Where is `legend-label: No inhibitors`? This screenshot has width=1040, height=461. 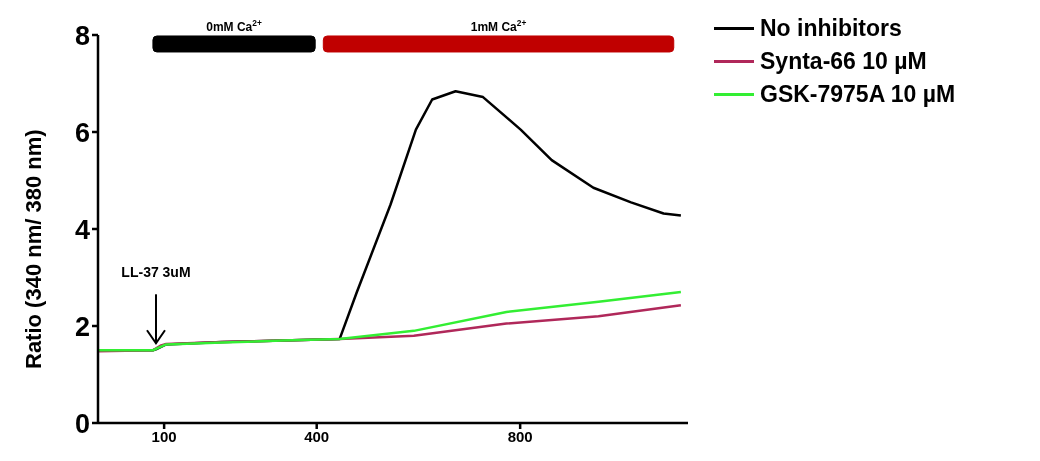
legend-label: No inhibitors is located at coordinates (831, 28).